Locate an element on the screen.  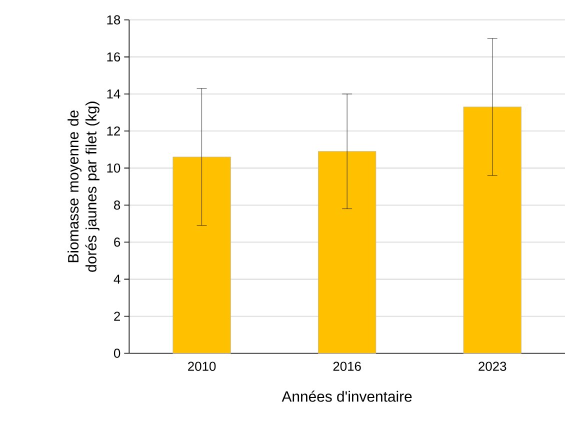
y-tick-label: 6 is located at coordinates (117, 242).